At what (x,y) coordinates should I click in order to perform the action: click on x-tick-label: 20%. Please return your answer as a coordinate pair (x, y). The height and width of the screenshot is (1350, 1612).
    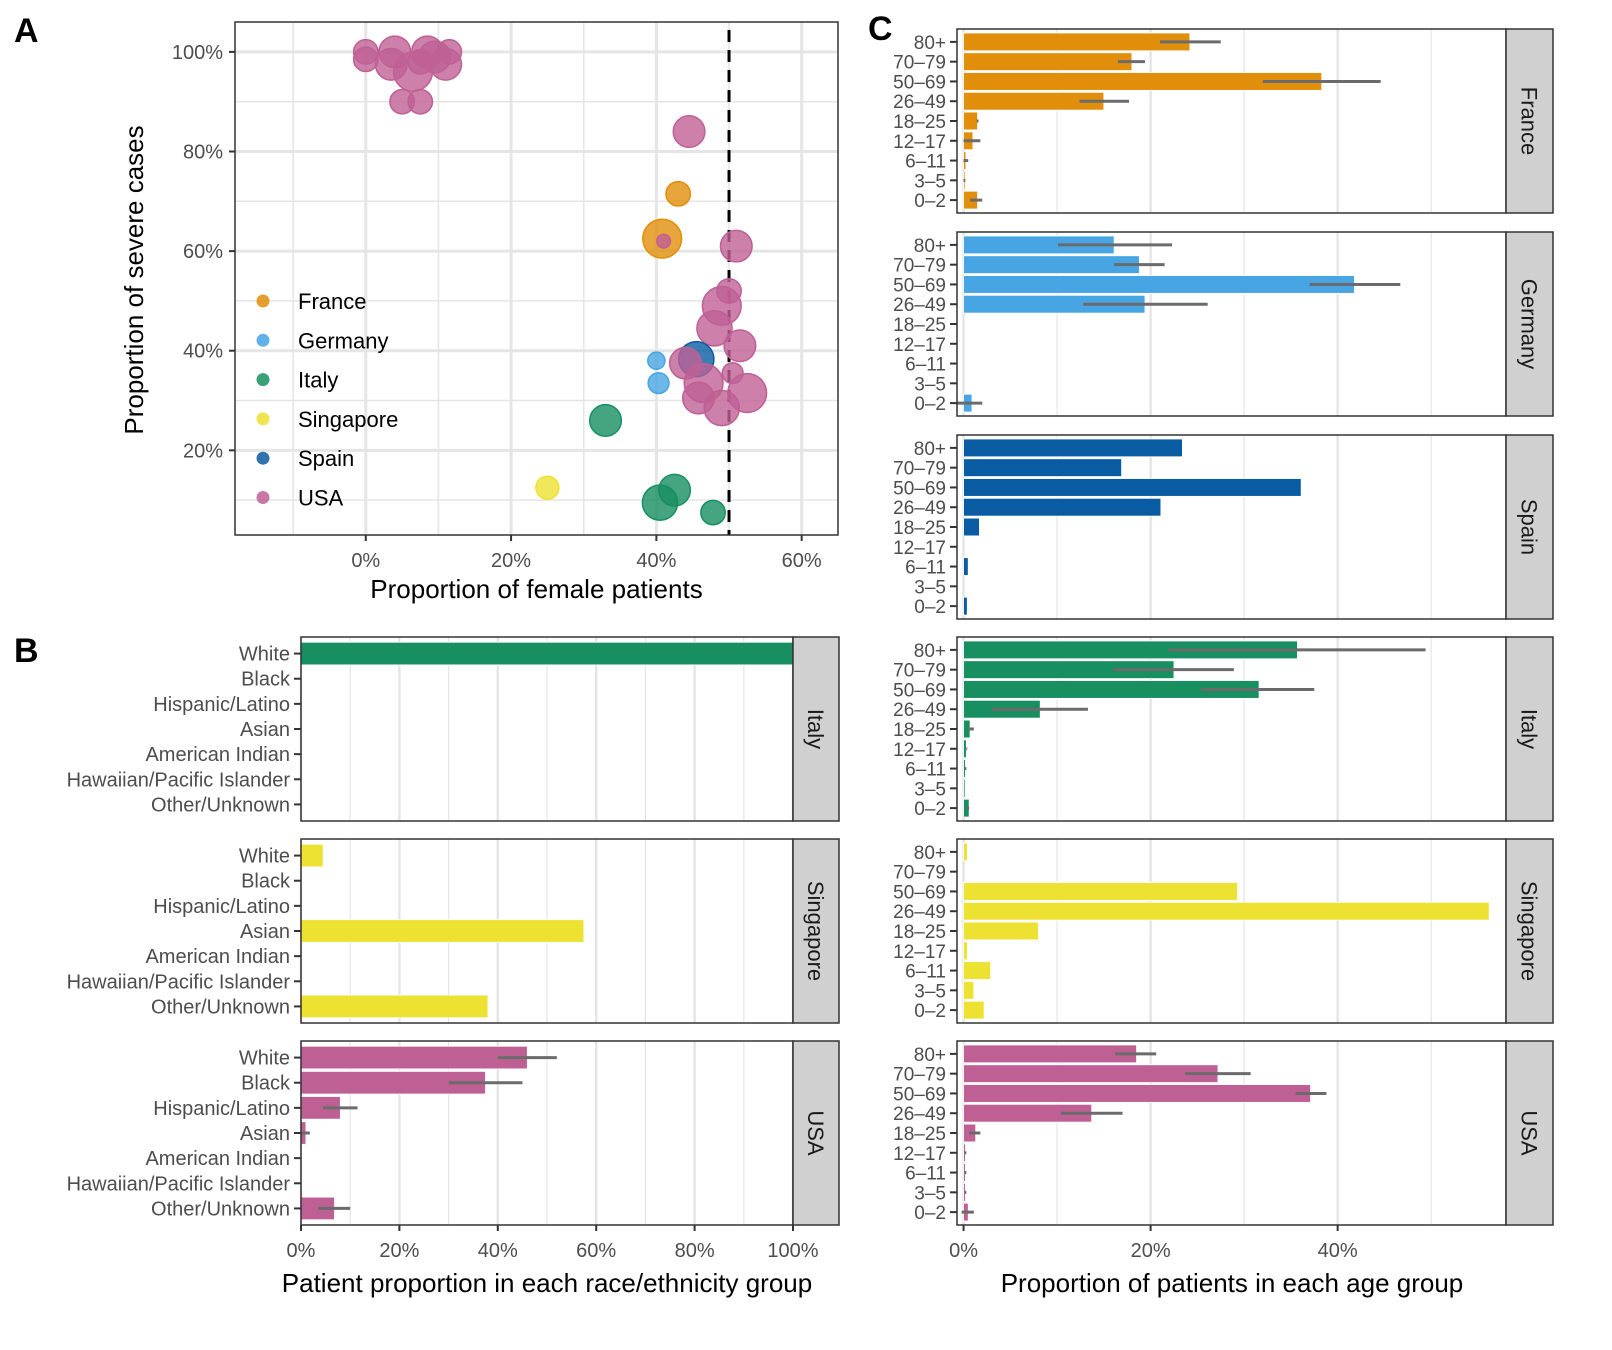
    Looking at the image, I should click on (399, 1251).